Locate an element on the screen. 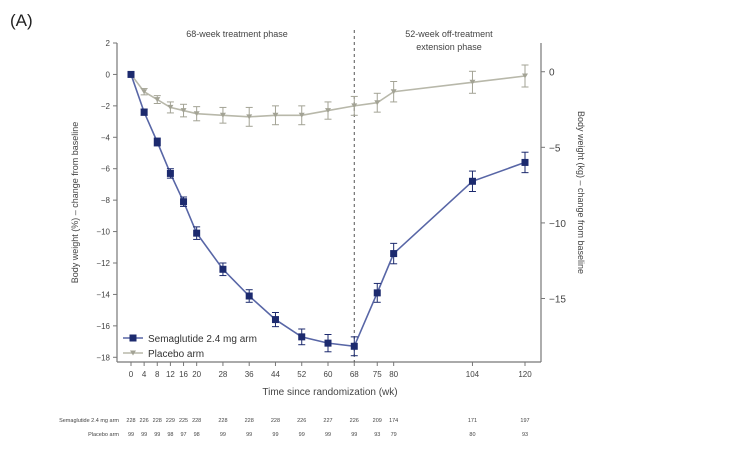 This screenshot has height=459, width=729. y-right-tick-label: −5 is located at coordinates (555, 148).